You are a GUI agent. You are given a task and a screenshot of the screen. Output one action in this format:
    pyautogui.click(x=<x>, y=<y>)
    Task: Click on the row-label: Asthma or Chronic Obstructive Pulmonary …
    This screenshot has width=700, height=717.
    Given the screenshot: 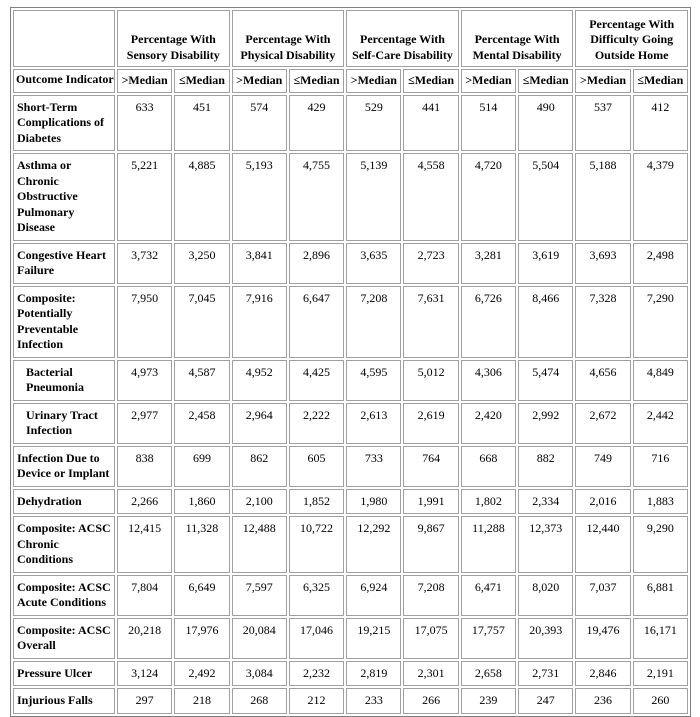 What is the action you would take?
    pyautogui.click(x=64, y=197)
    